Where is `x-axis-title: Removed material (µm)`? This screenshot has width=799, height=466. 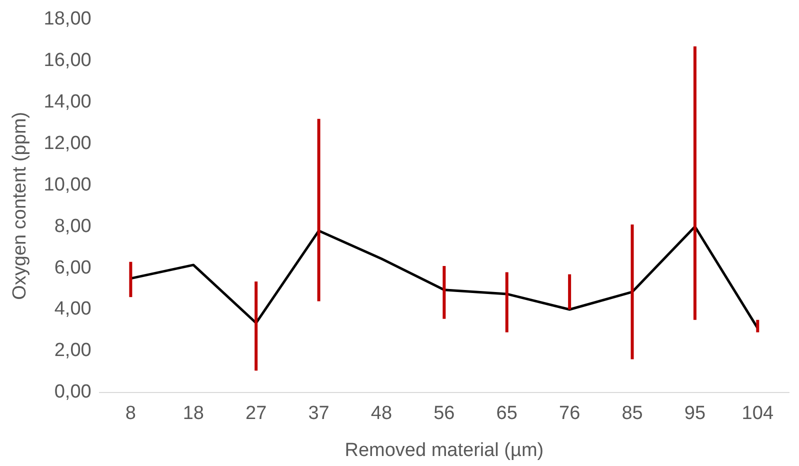
x-axis-title: Removed material (µm) is located at coordinates (444, 450).